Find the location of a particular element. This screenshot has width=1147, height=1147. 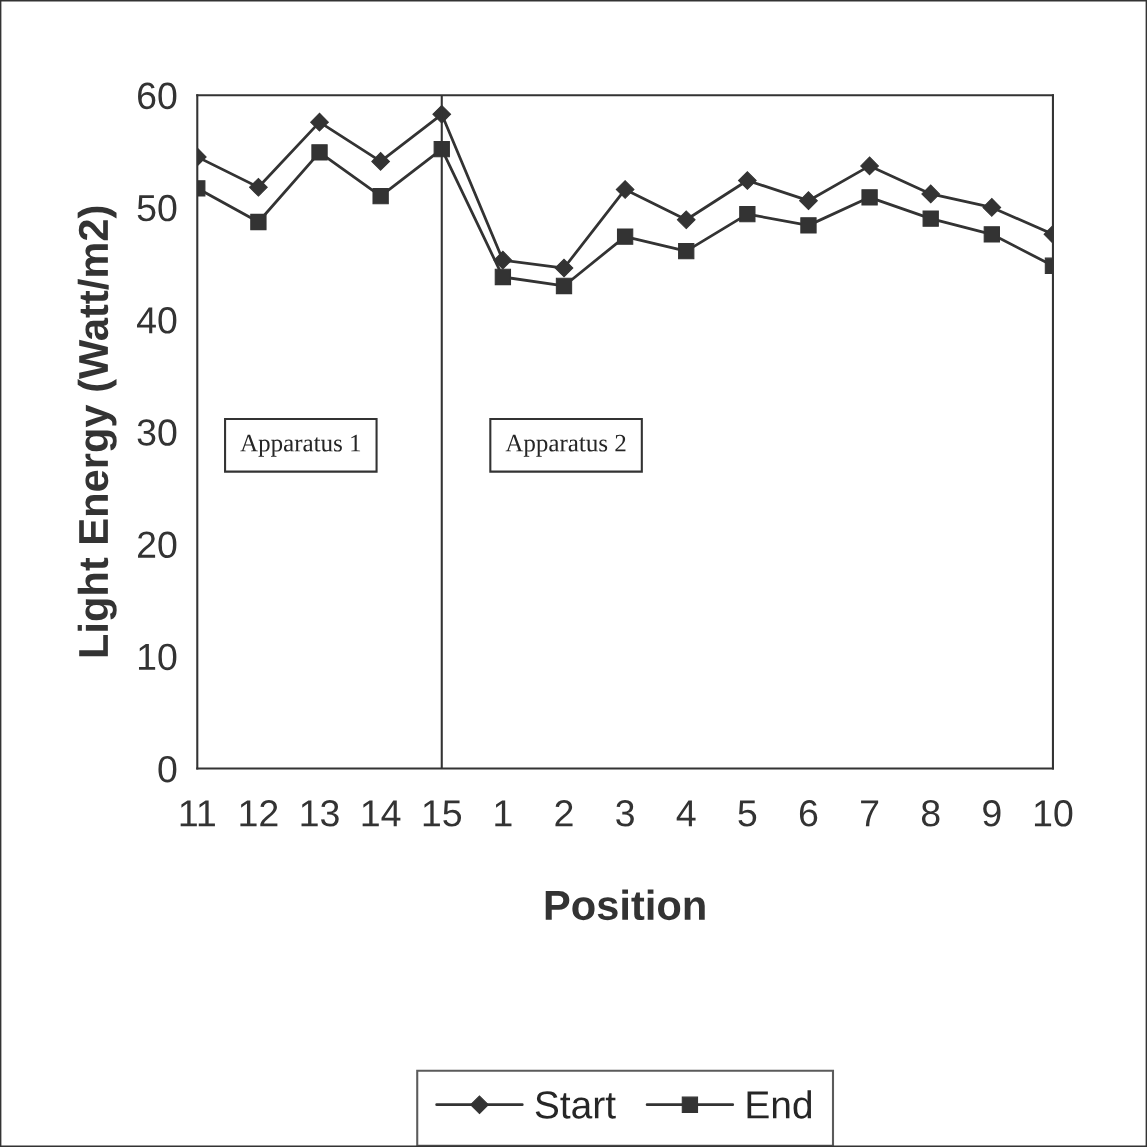

x-tick-label: 10 is located at coordinates (1053, 813).